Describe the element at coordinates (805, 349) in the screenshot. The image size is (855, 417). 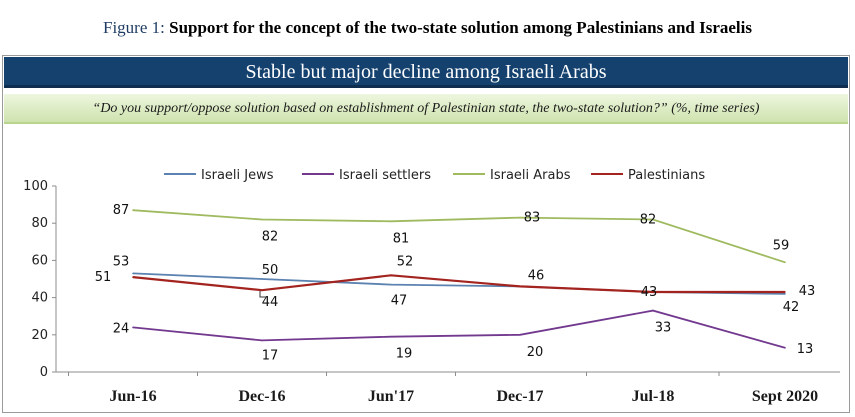
I see `data-label-israeli_settlers: 13` at that location.